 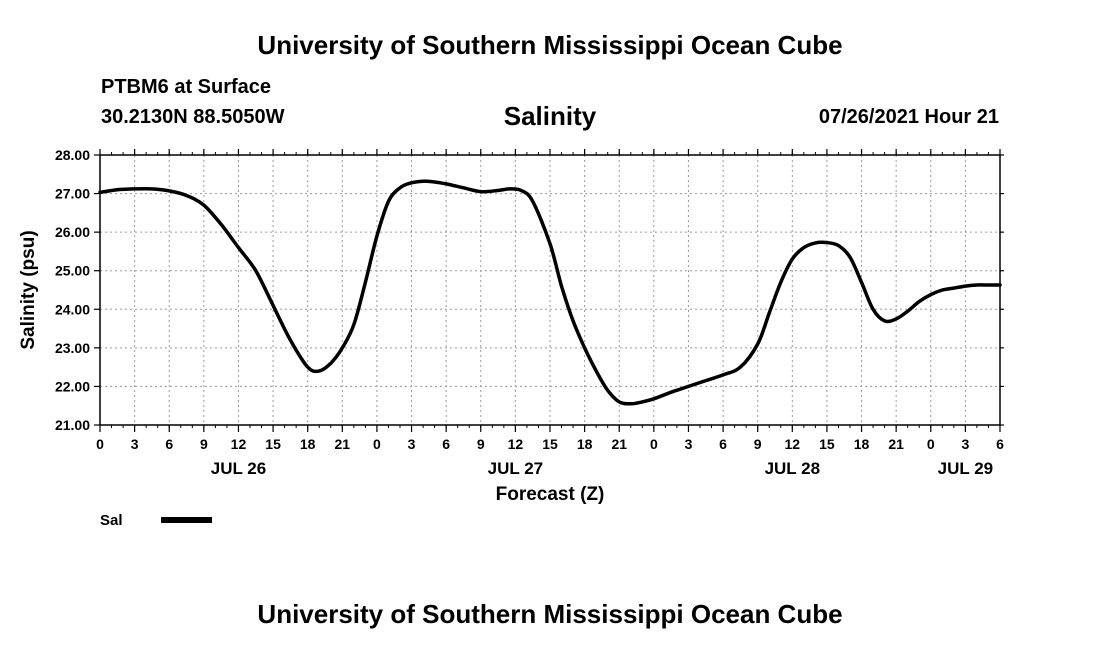 What do you see at coordinates (515, 468) in the screenshot?
I see `x-day-label: JUL 27` at bounding box center [515, 468].